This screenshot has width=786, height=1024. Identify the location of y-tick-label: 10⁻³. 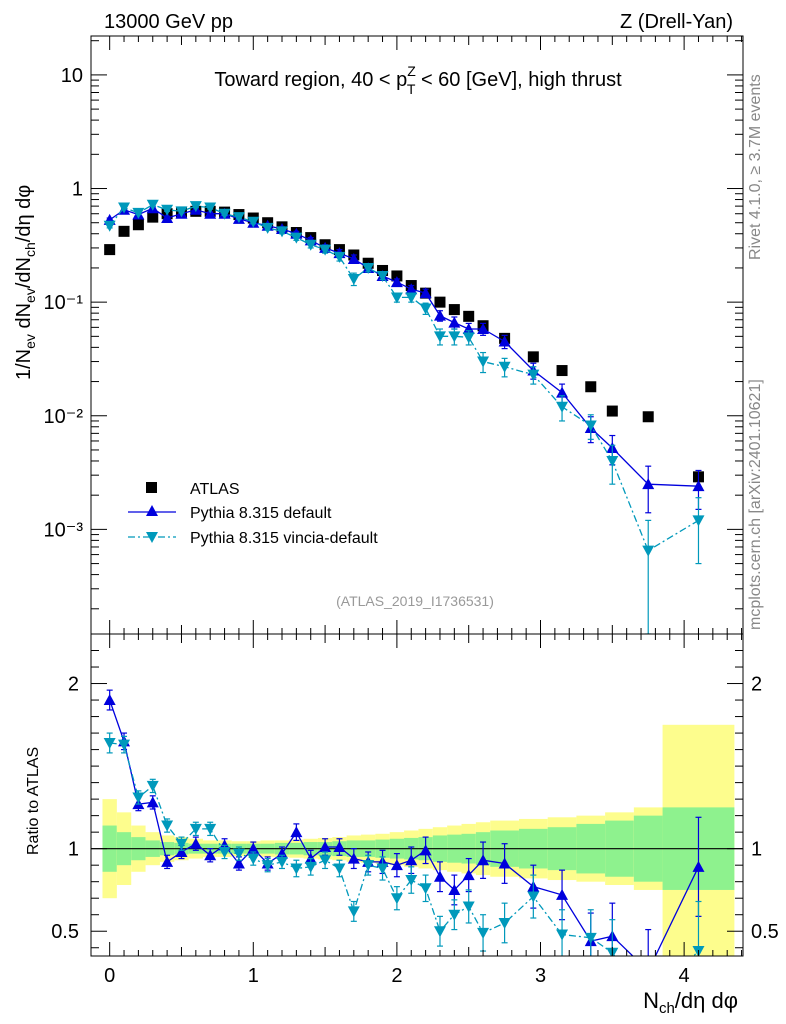
(64, 530).